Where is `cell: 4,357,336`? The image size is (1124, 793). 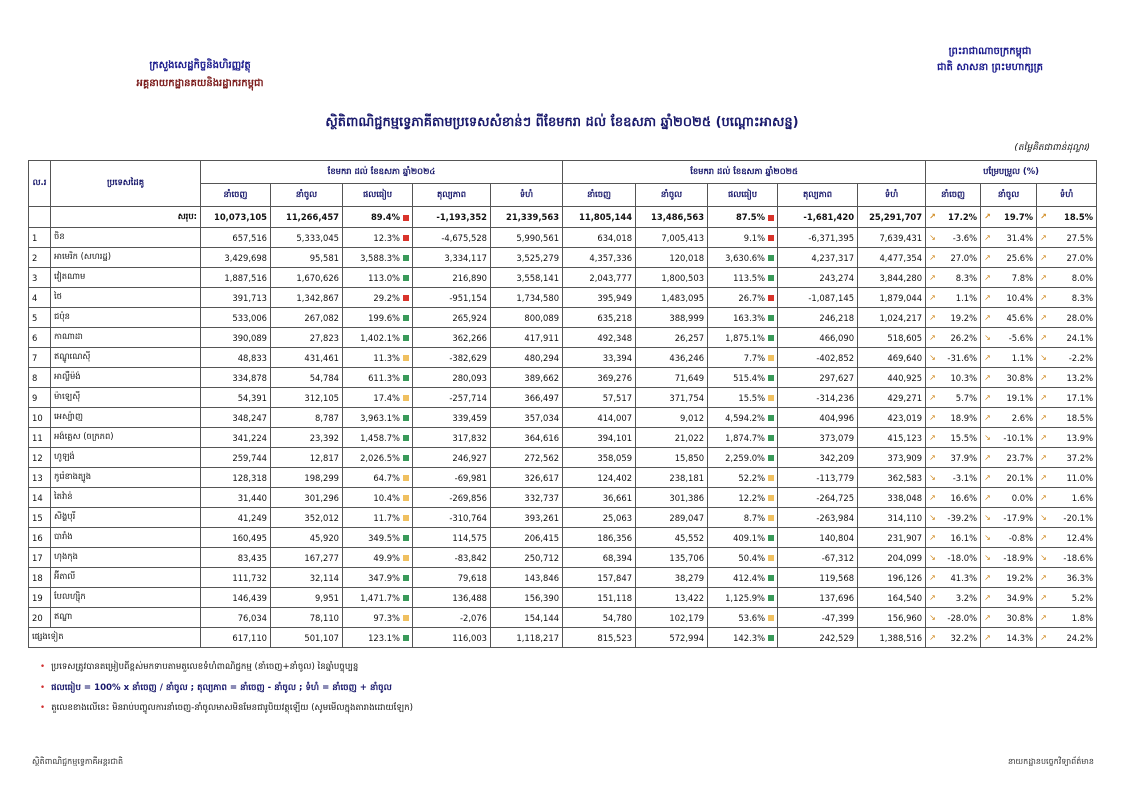
cell: 4,357,336 is located at coordinates (599, 257).